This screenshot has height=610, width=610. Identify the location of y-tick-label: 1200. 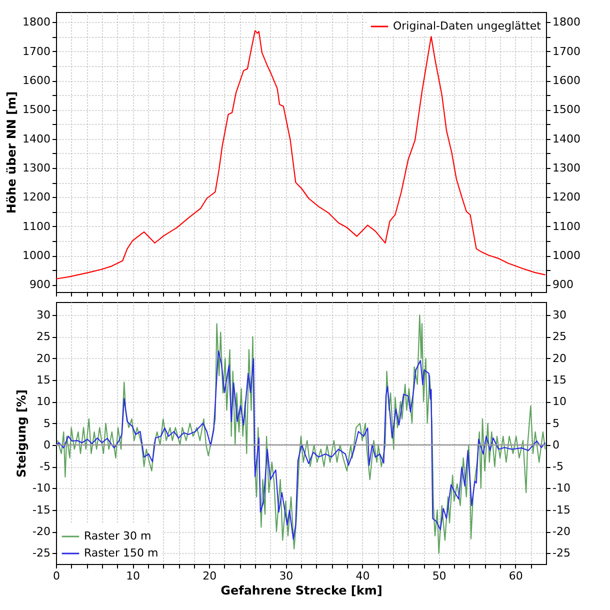
(36, 197).